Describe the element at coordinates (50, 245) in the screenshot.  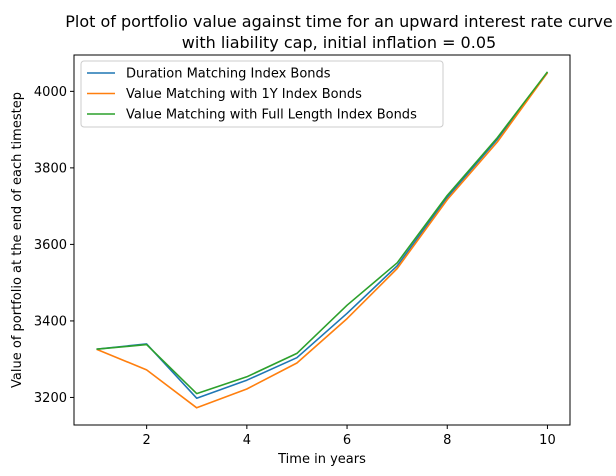
I see `y-tick-label-2: 3600` at that location.